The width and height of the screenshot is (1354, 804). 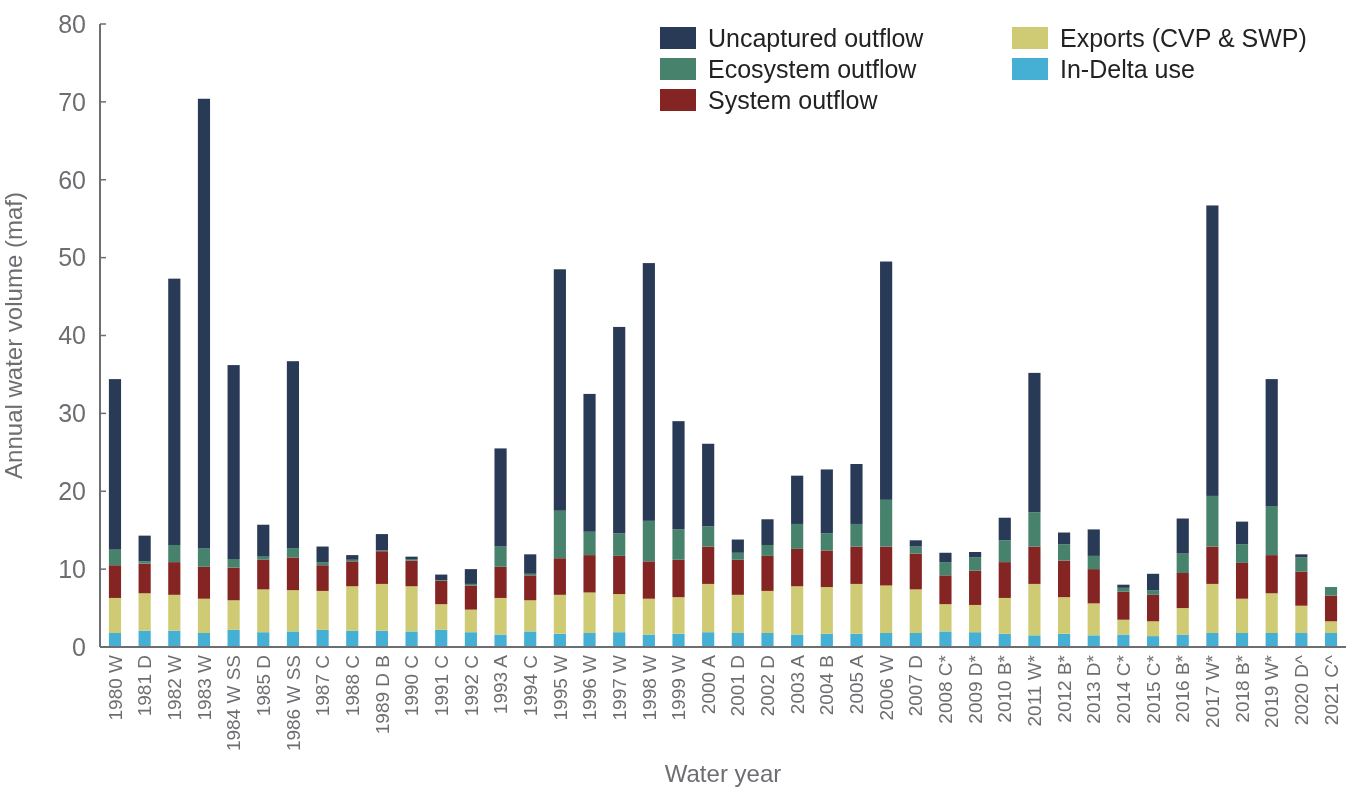 I want to click on x-tick-label: 1990 C, so click(x=412, y=686).